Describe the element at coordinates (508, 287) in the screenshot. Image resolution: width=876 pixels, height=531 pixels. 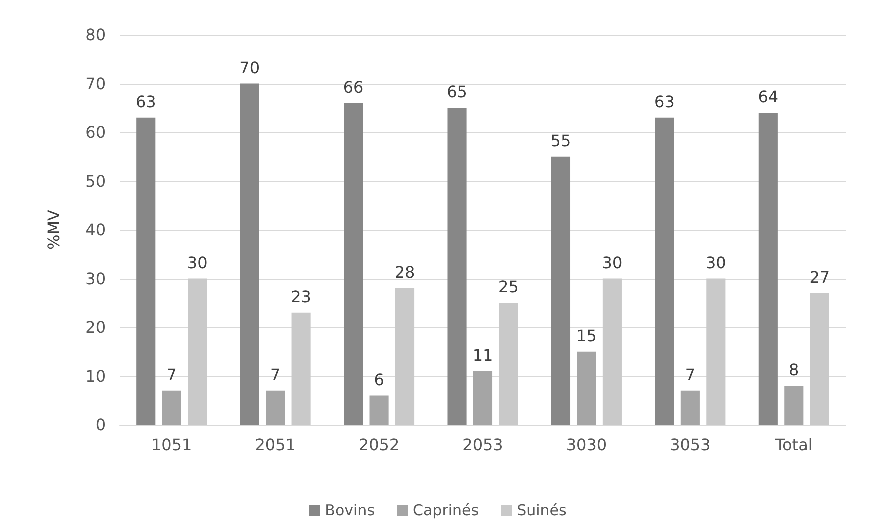
I see `data-label: 25` at that location.